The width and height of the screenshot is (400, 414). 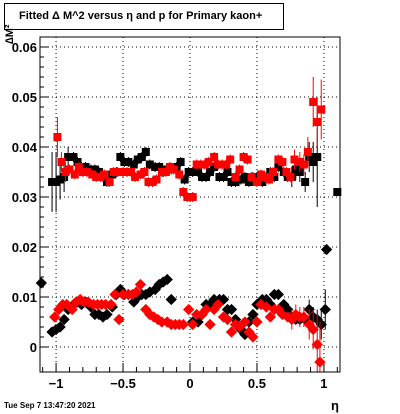 What do you see at coordinates (56, 383) in the screenshot?
I see `x-tick-label: −1` at bounding box center [56, 383].